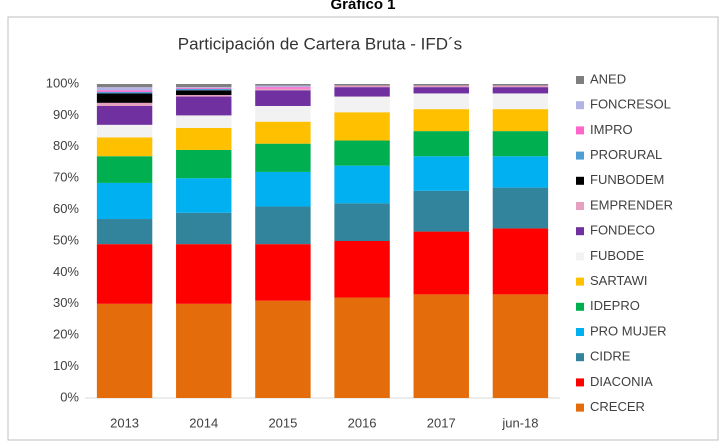 Image resolution: width=726 pixels, height=443 pixels. What do you see at coordinates (617, 406) in the screenshot?
I see `legend-label: CRECER` at bounding box center [617, 406].